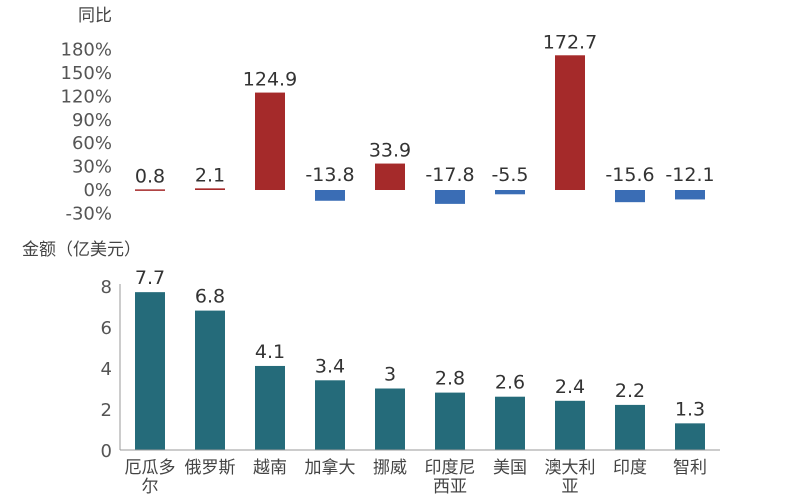 The image size is (800, 500). I want to click on yoy-data-label: -15.6, so click(629, 175).